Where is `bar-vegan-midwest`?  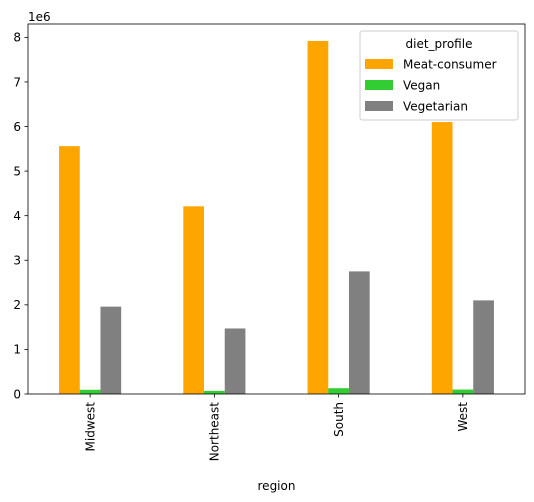 bar-vegan-midwest is located at coordinates (90, 392).